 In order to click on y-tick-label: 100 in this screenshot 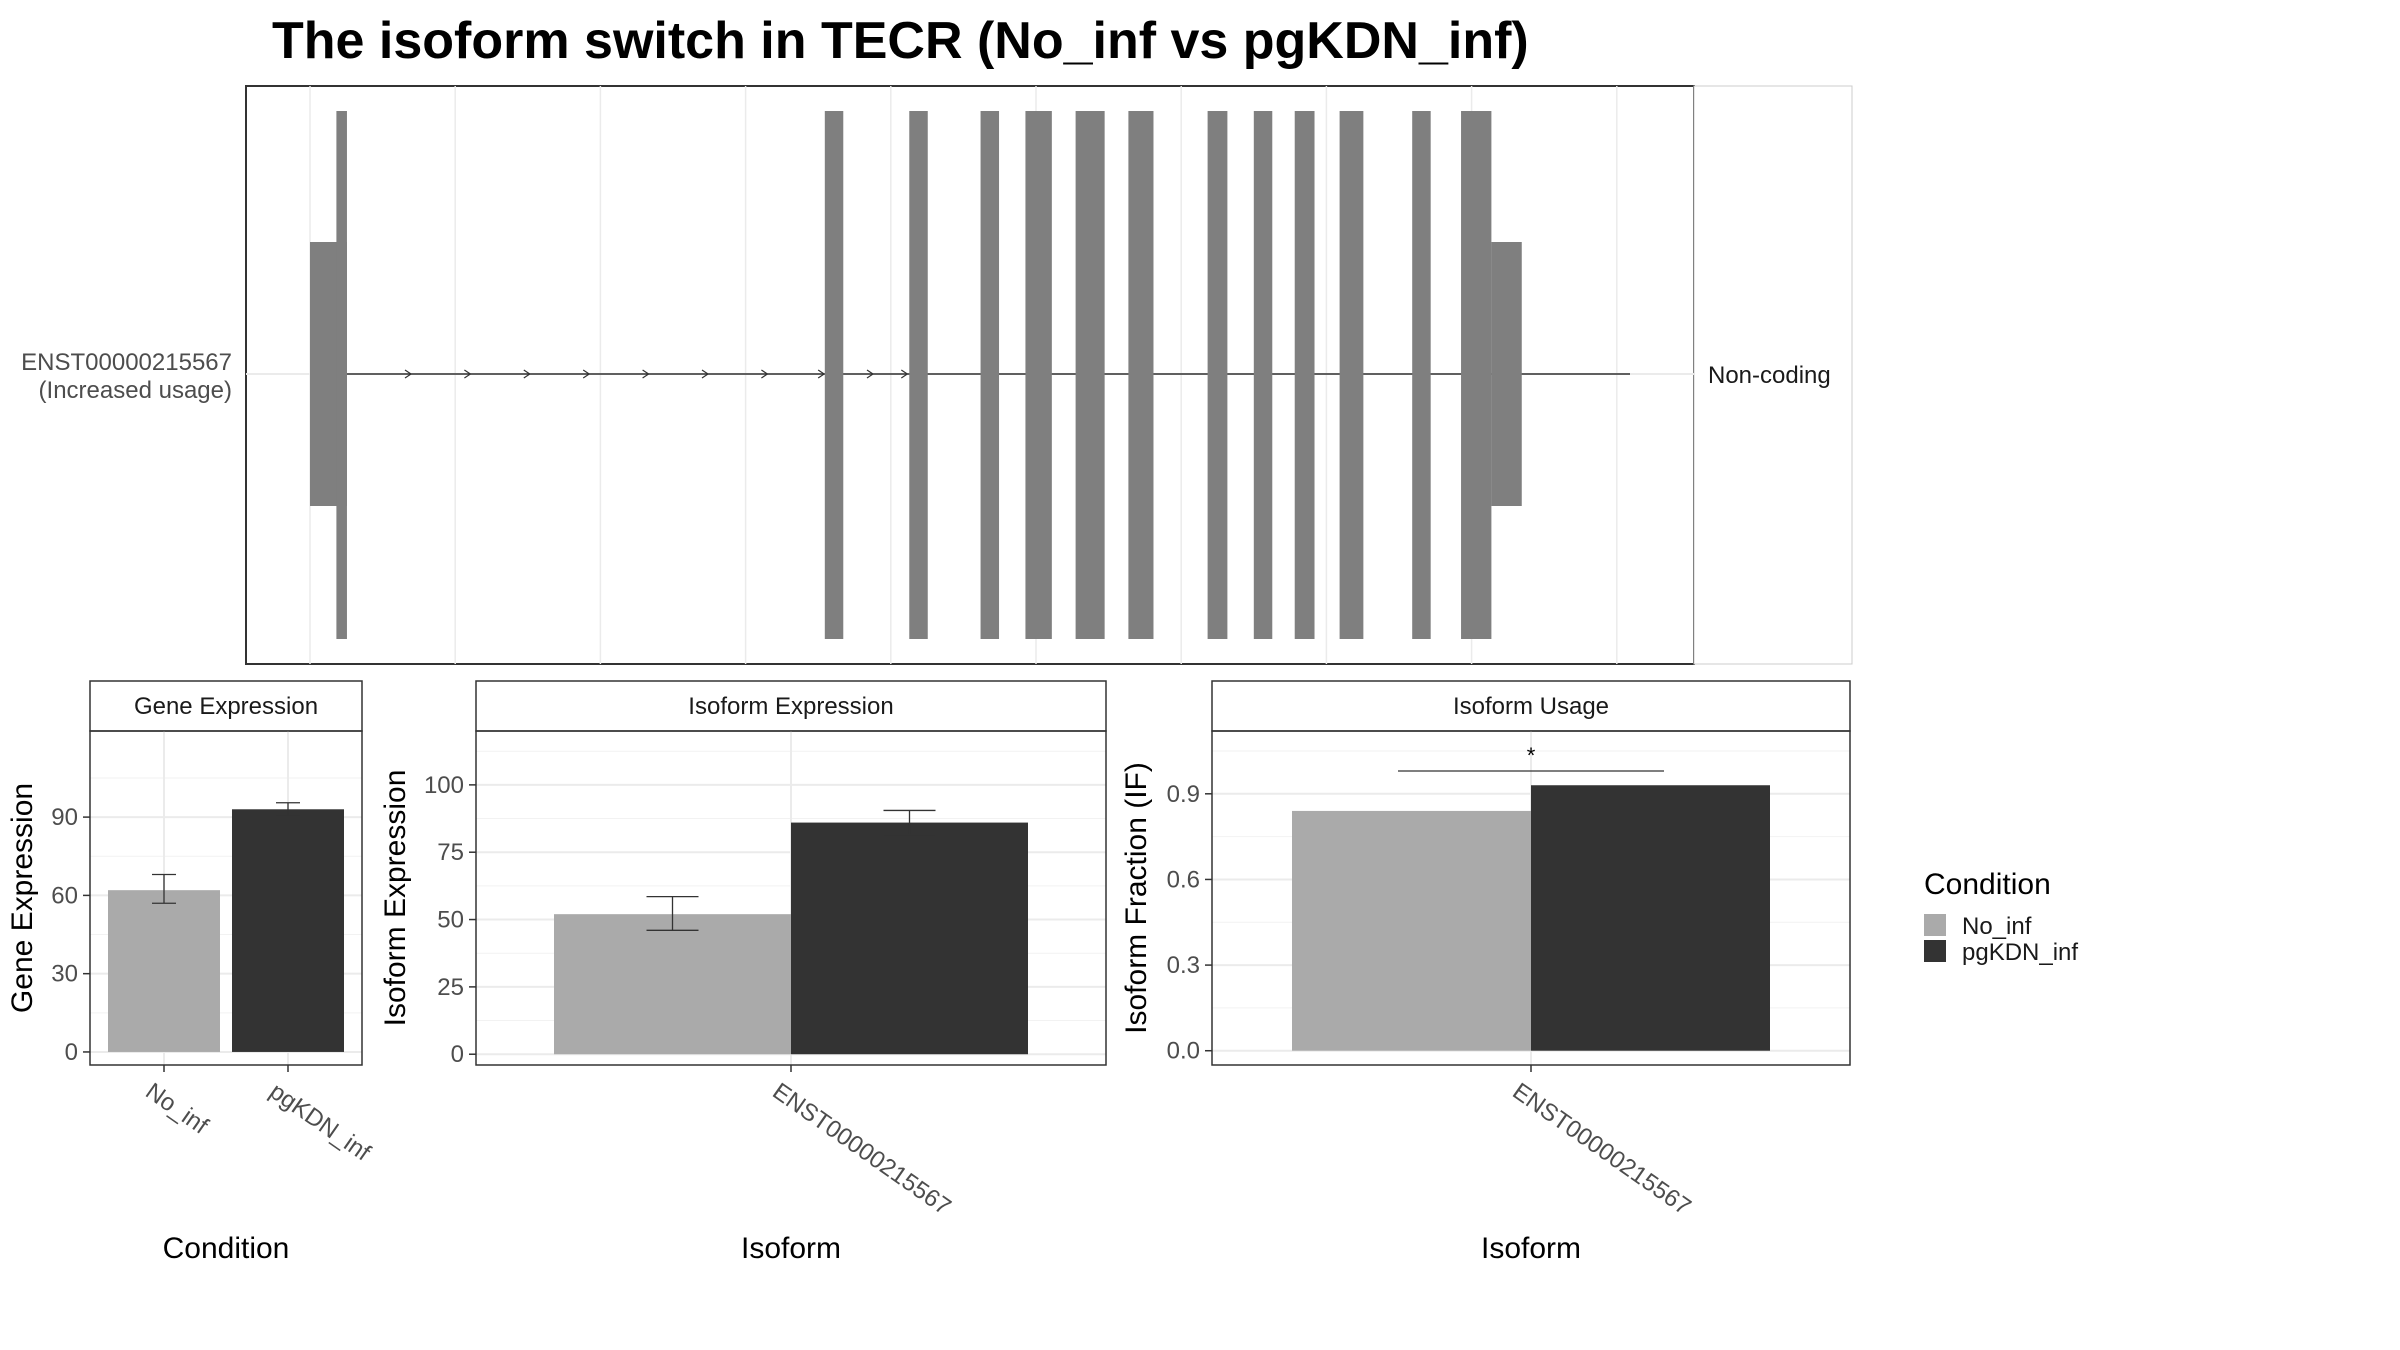, I will do `click(444, 785)`.